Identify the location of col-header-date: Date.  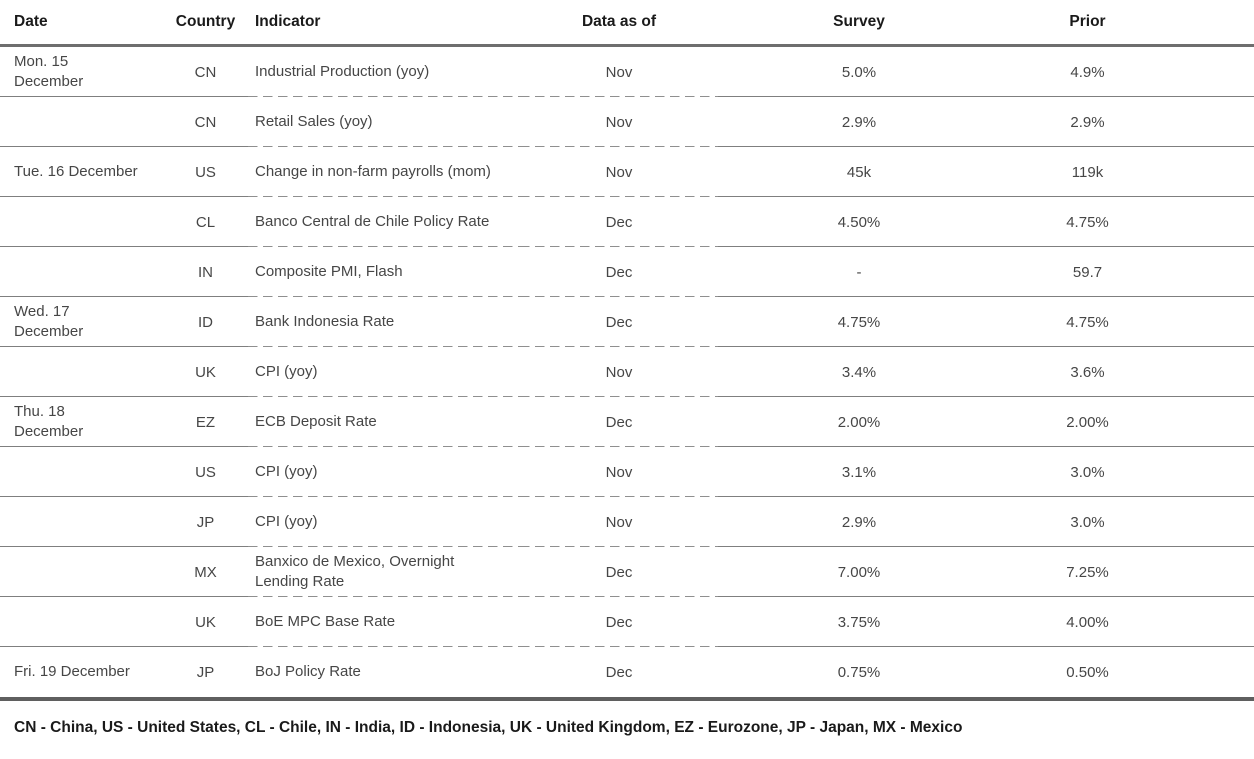
(81, 23).